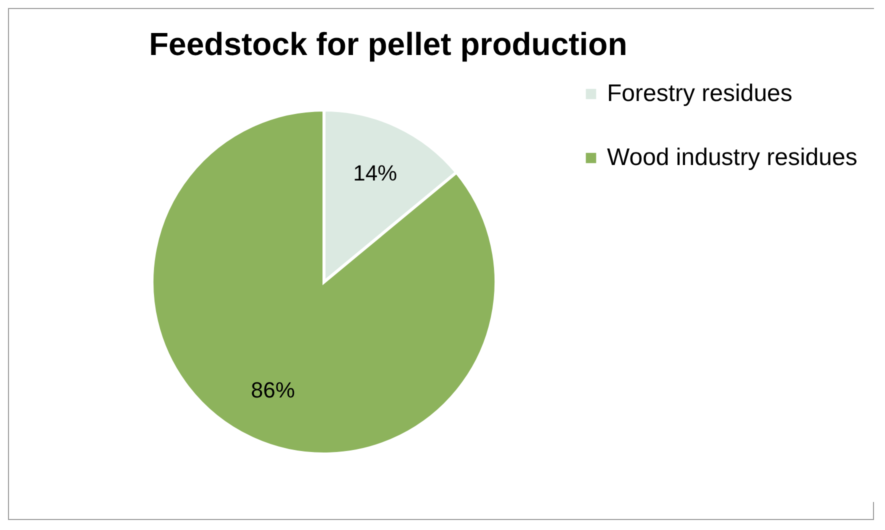 The image size is (885, 530). Describe the element at coordinates (388, 44) in the screenshot. I see `chart-title: Feedstock for pellet production` at that location.